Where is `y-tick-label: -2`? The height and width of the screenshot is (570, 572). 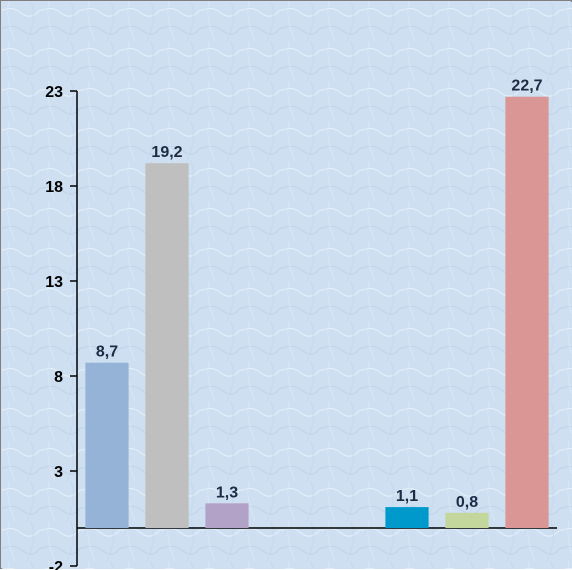
y-tick-label: -2 is located at coordinates (56, 564).